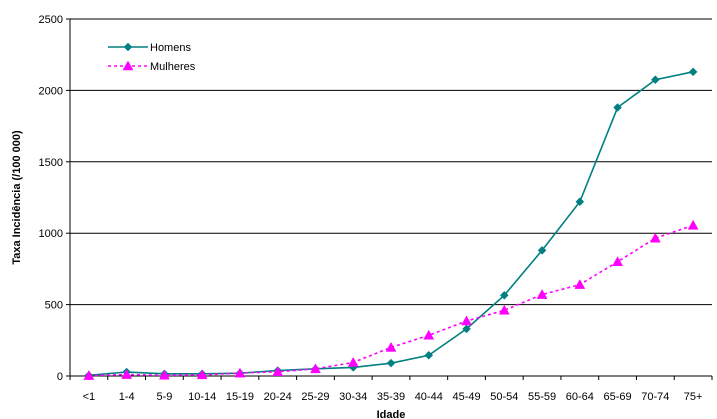  What do you see at coordinates (618, 397) in the screenshot?
I see `x-tick-label: 65-69` at bounding box center [618, 397].